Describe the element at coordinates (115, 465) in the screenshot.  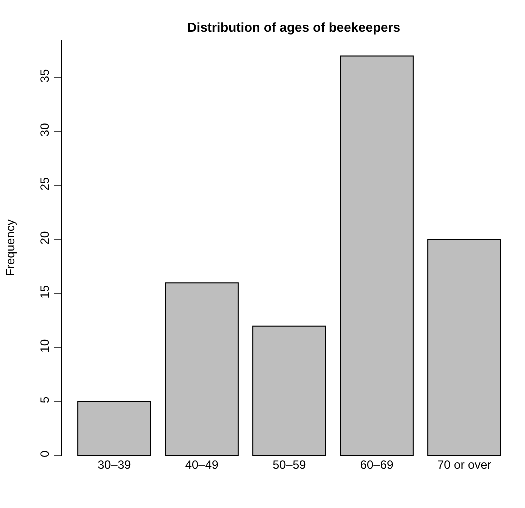
I see `x-tick-label: 30–39` at that location.